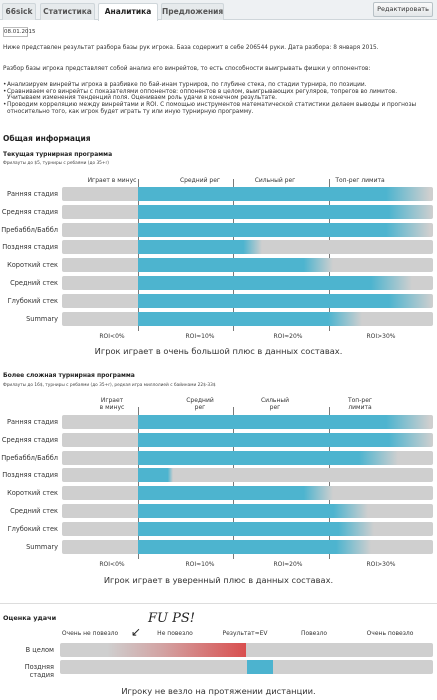  I want to click on luck-column-header: Очень повезло, so click(390, 633).